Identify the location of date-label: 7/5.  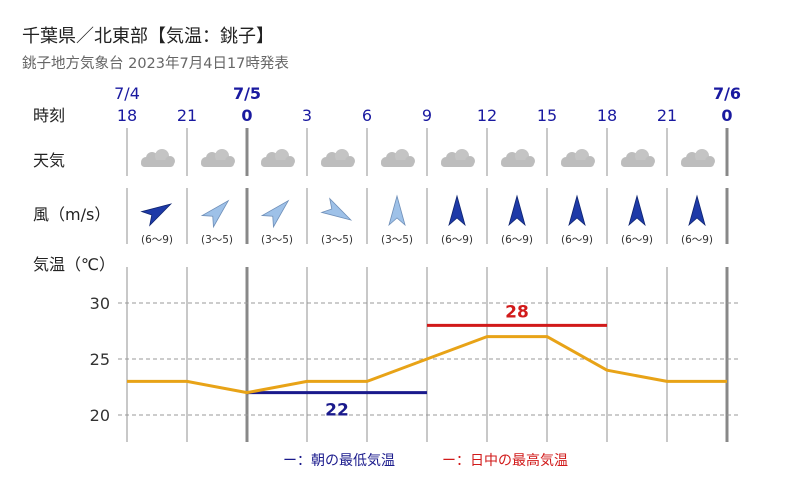
(247, 93).